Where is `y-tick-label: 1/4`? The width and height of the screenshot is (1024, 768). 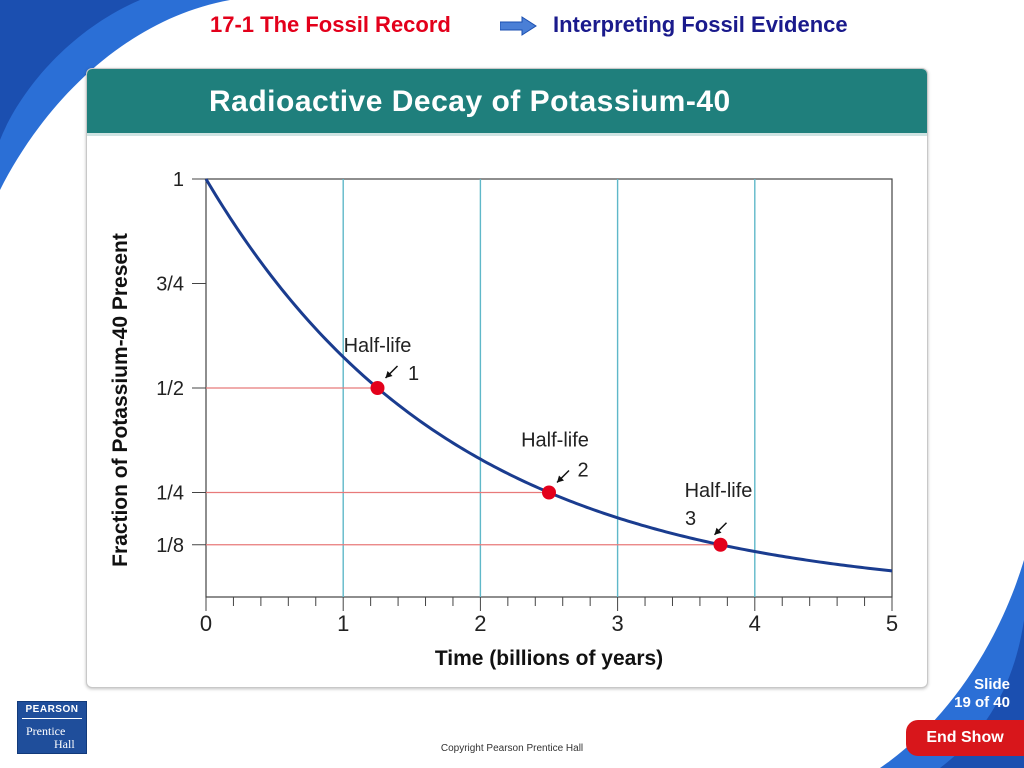
y-tick-label: 1/4 is located at coordinates (170, 494).